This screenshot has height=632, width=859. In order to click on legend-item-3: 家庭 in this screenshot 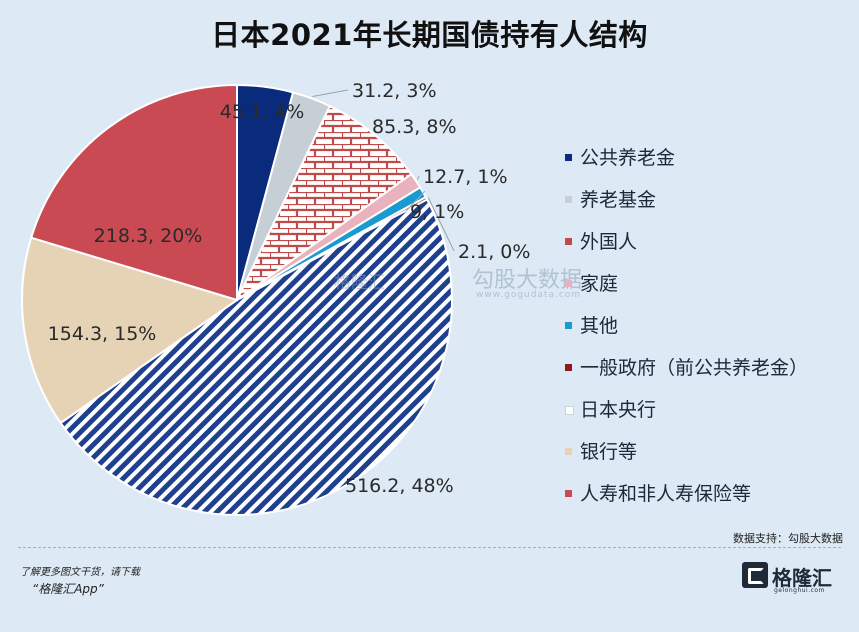, I will do `click(710, 292)`.